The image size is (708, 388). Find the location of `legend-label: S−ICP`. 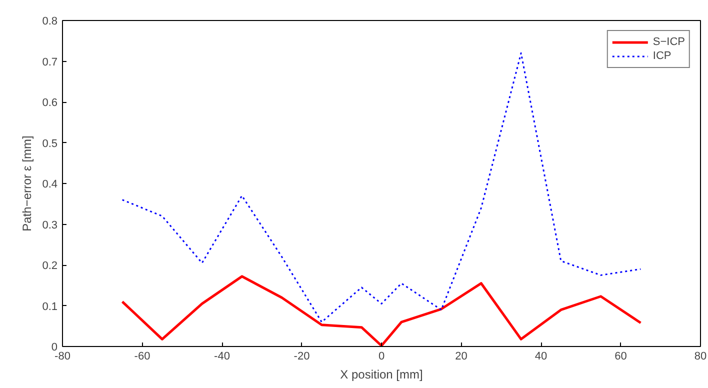

legend-label: S−ICP is located at coordinates (668, 42).